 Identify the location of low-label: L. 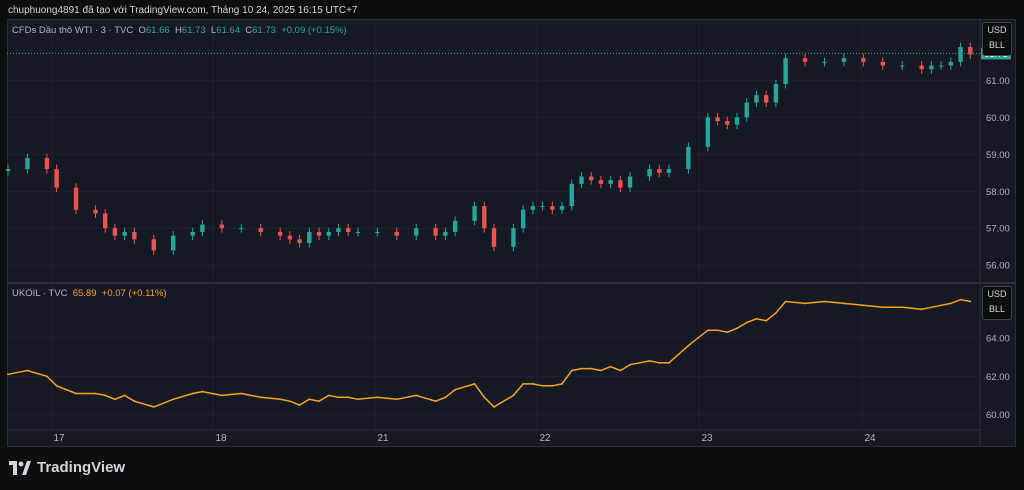
(213, 30).